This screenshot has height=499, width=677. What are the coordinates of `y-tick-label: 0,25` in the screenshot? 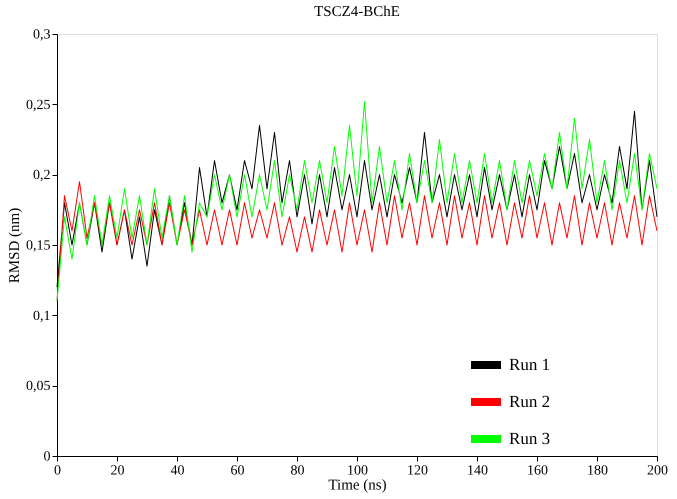 It's located at (38, 105).